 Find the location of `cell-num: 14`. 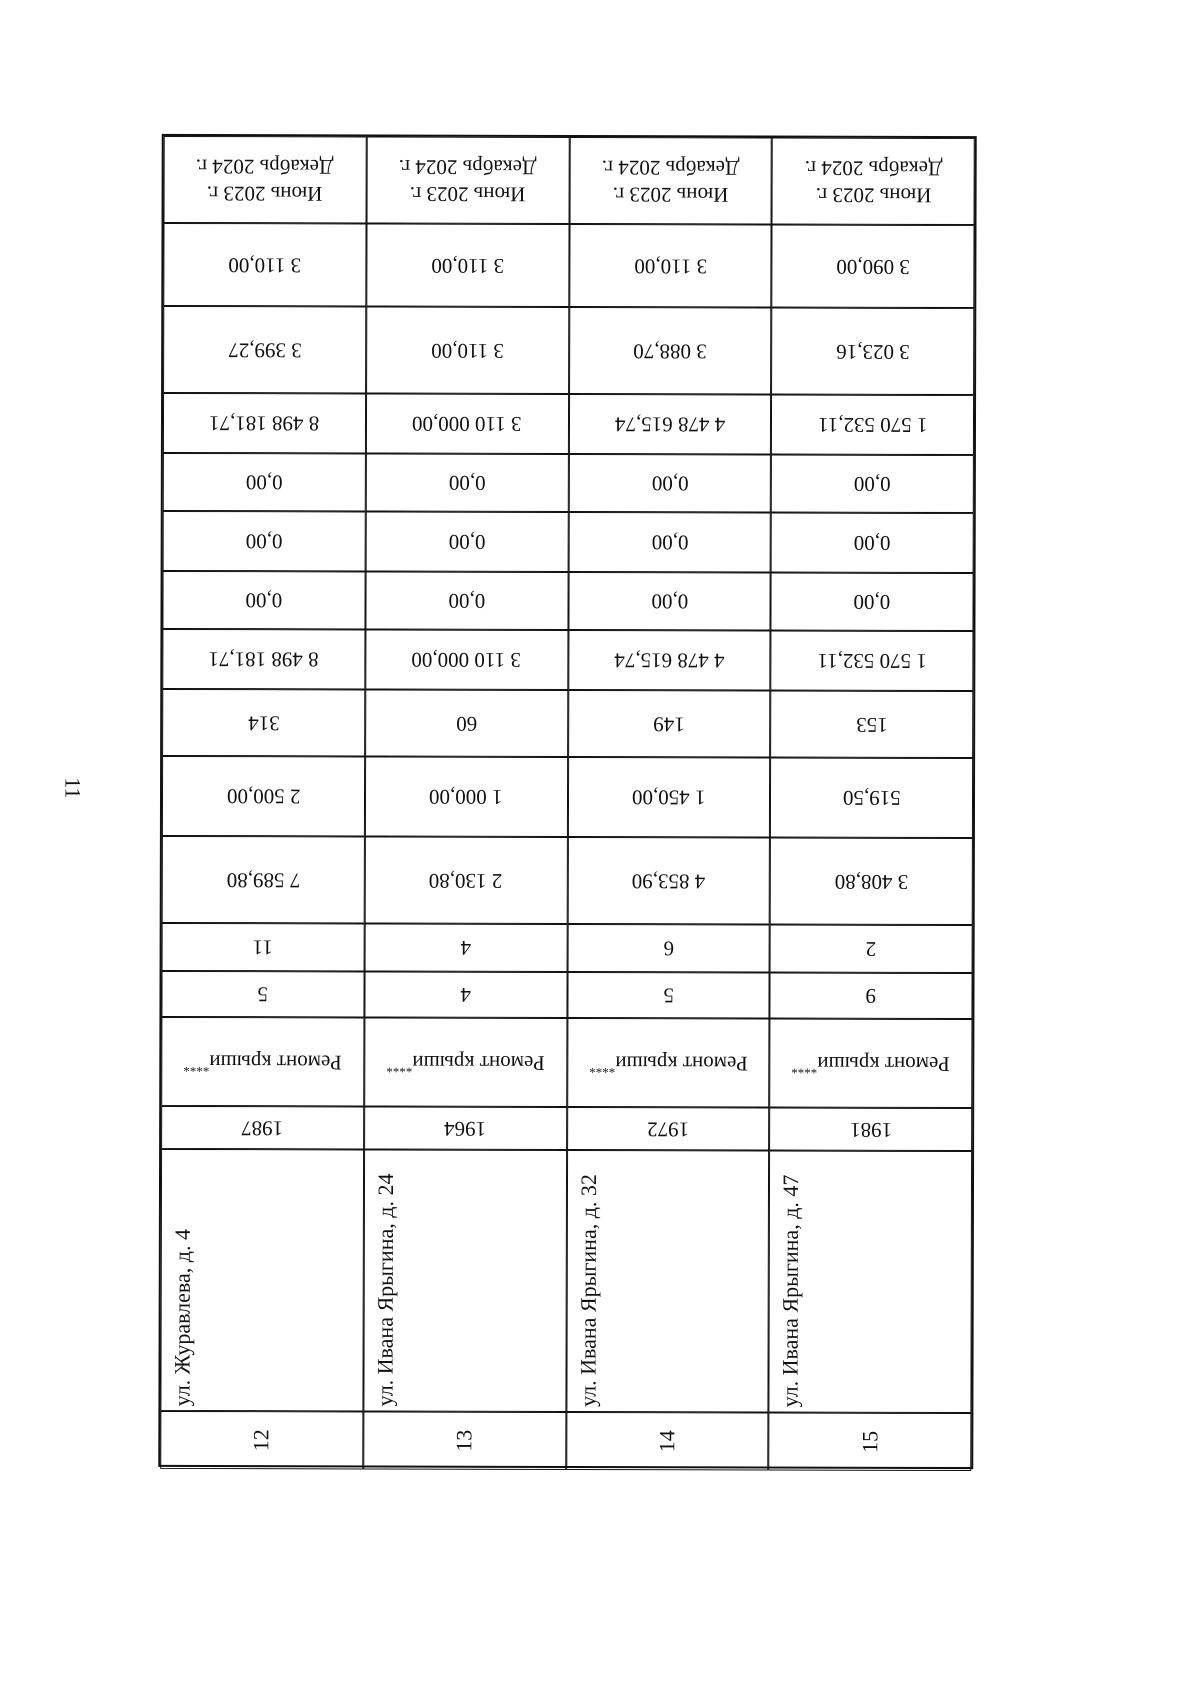

cell-num: 14 is located at coordinates (667, 1441).